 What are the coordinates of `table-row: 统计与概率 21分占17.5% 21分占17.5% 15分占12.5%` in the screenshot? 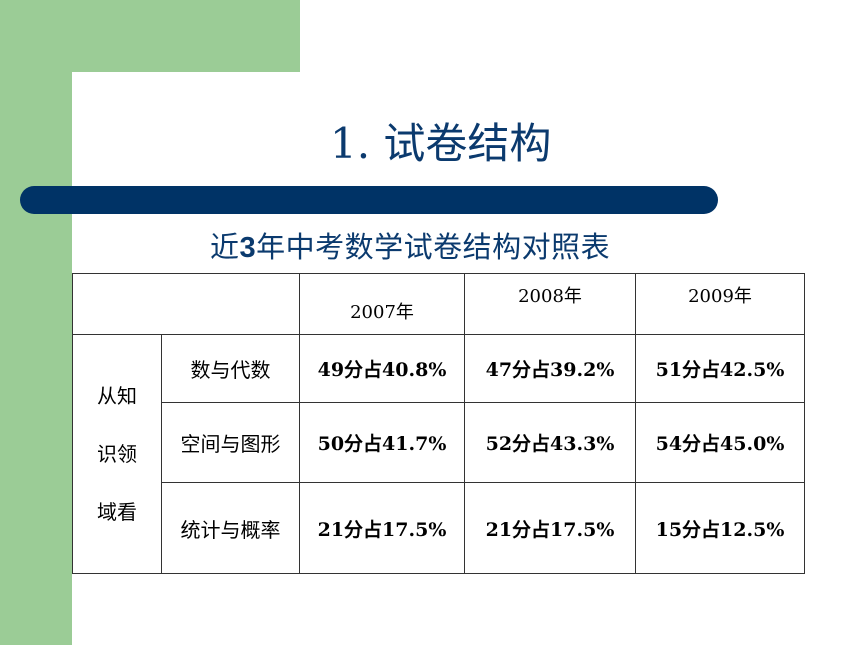 It's located at (439, 528).